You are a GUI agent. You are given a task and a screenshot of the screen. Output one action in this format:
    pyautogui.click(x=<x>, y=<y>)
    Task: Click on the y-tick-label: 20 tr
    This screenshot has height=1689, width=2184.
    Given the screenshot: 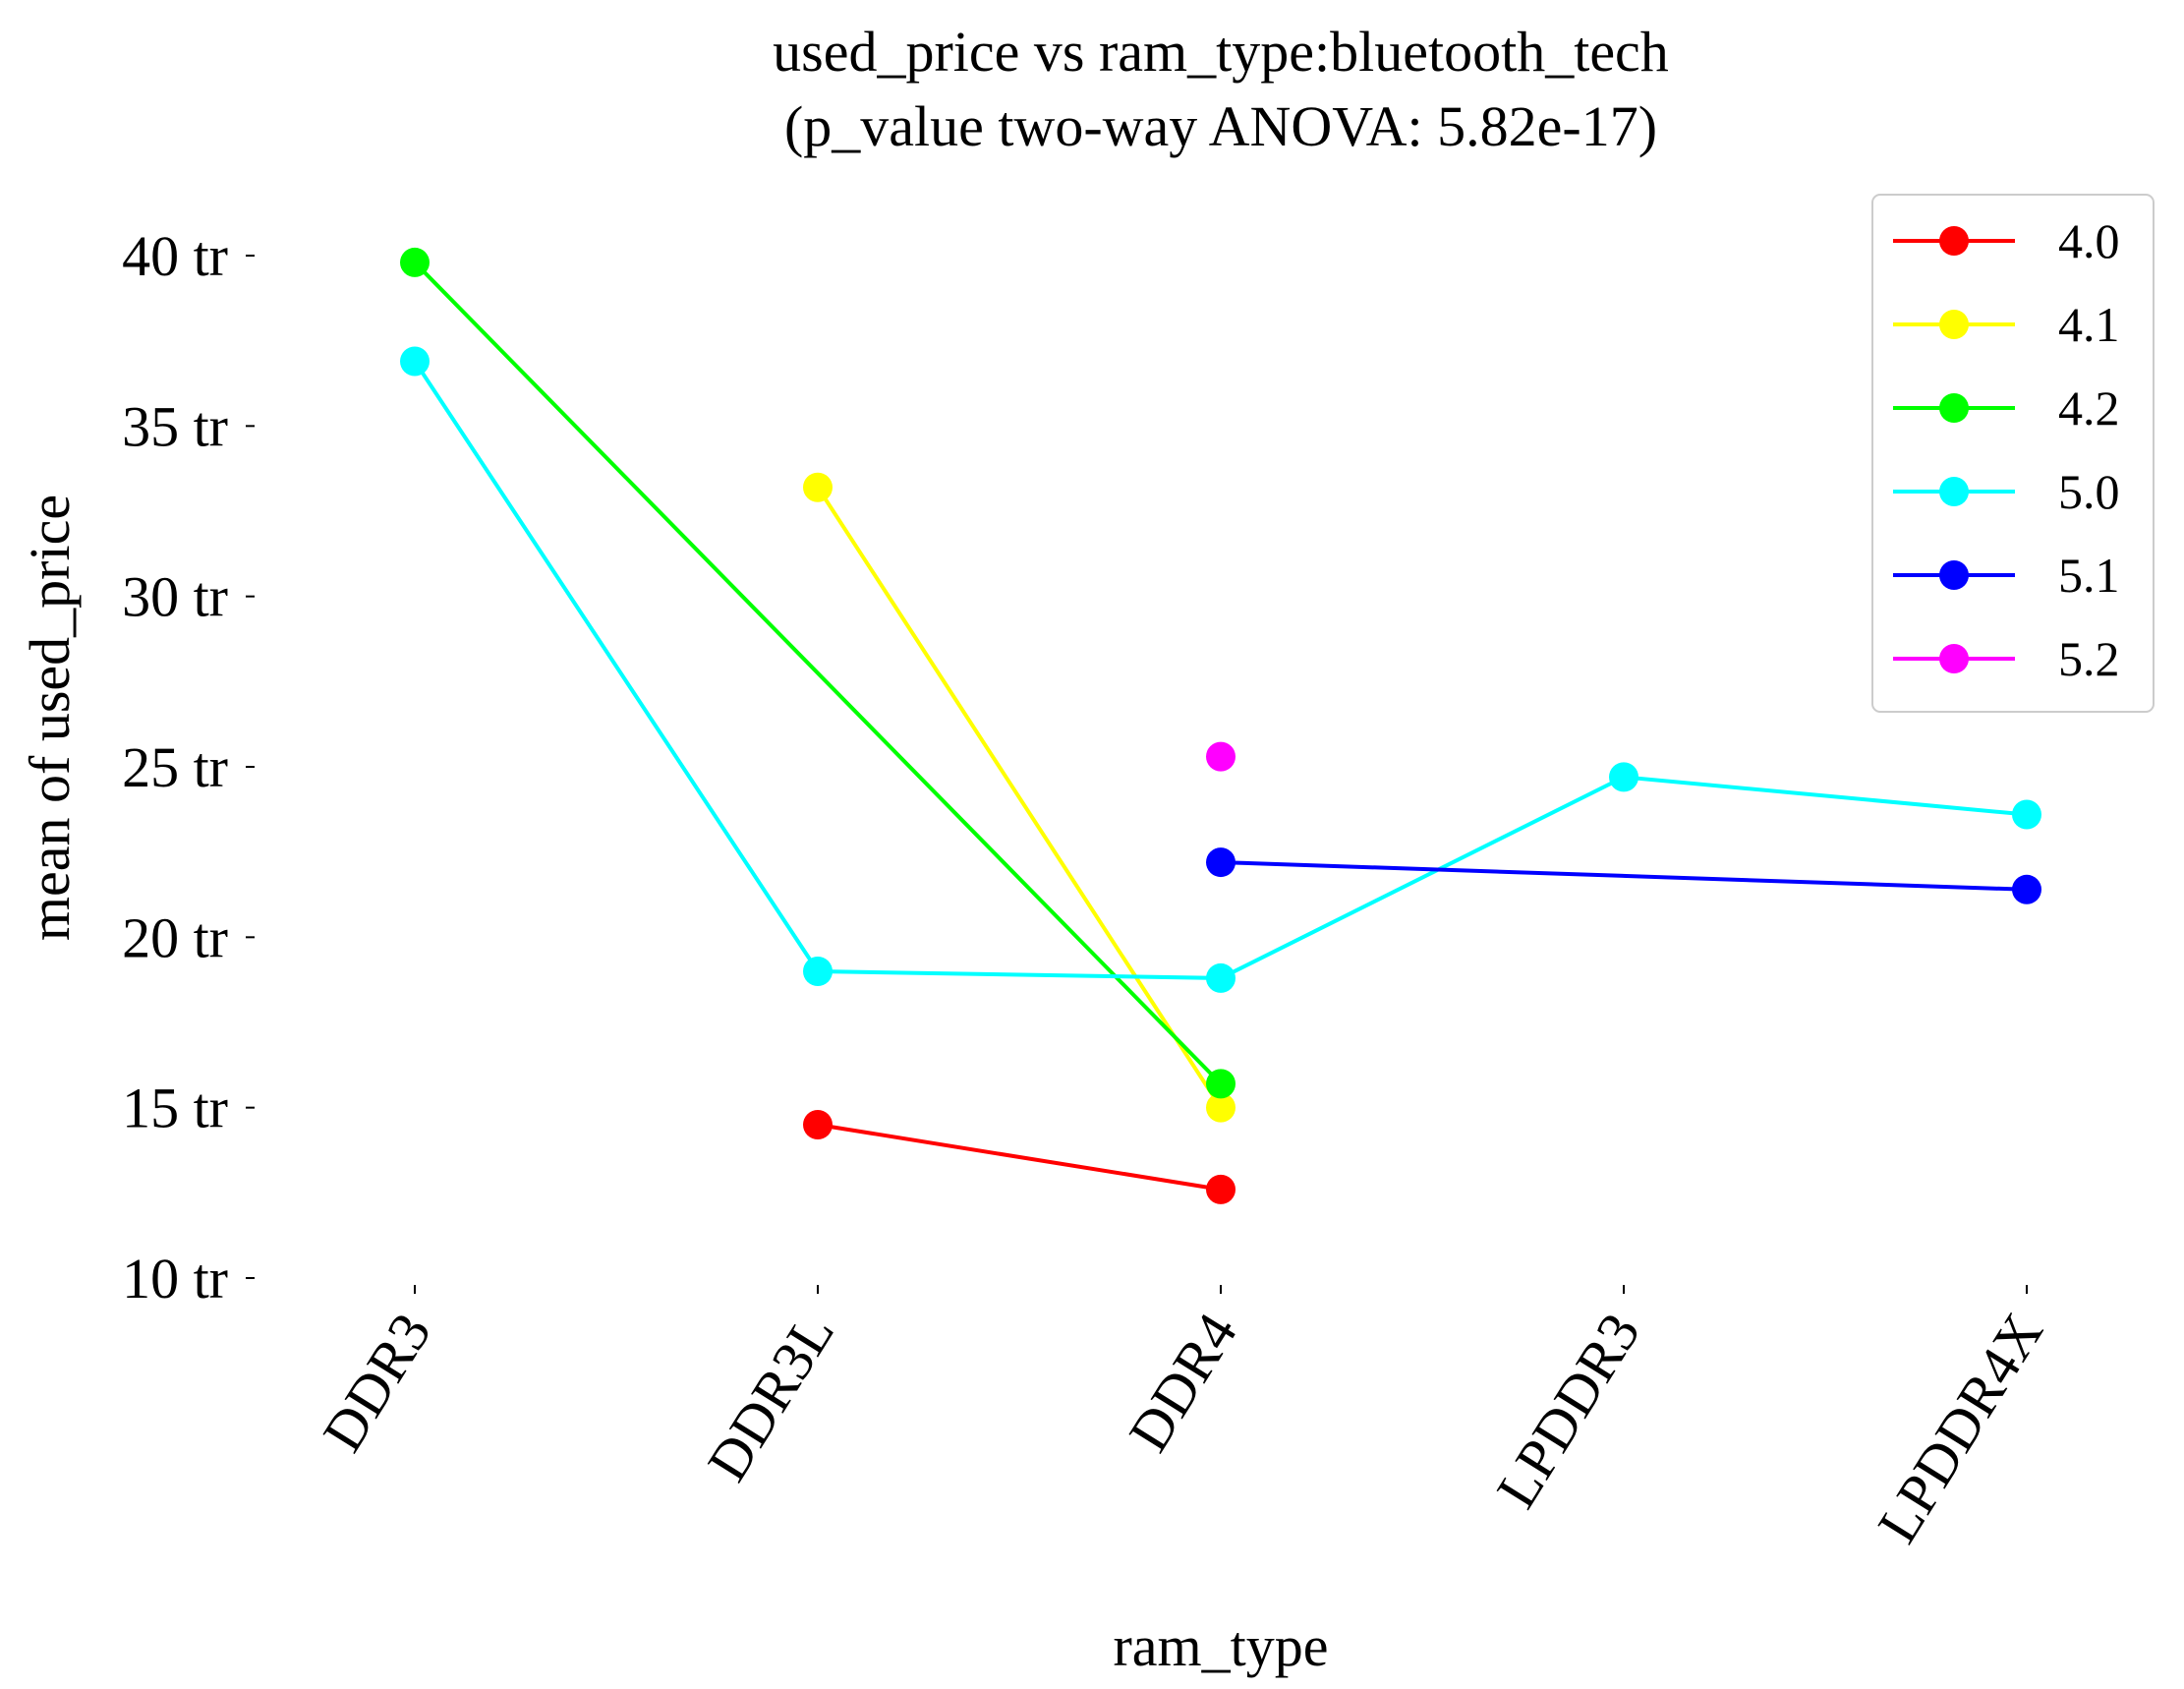 What is the action you would take?
    pyautogui.click(x=175, y=937)
    